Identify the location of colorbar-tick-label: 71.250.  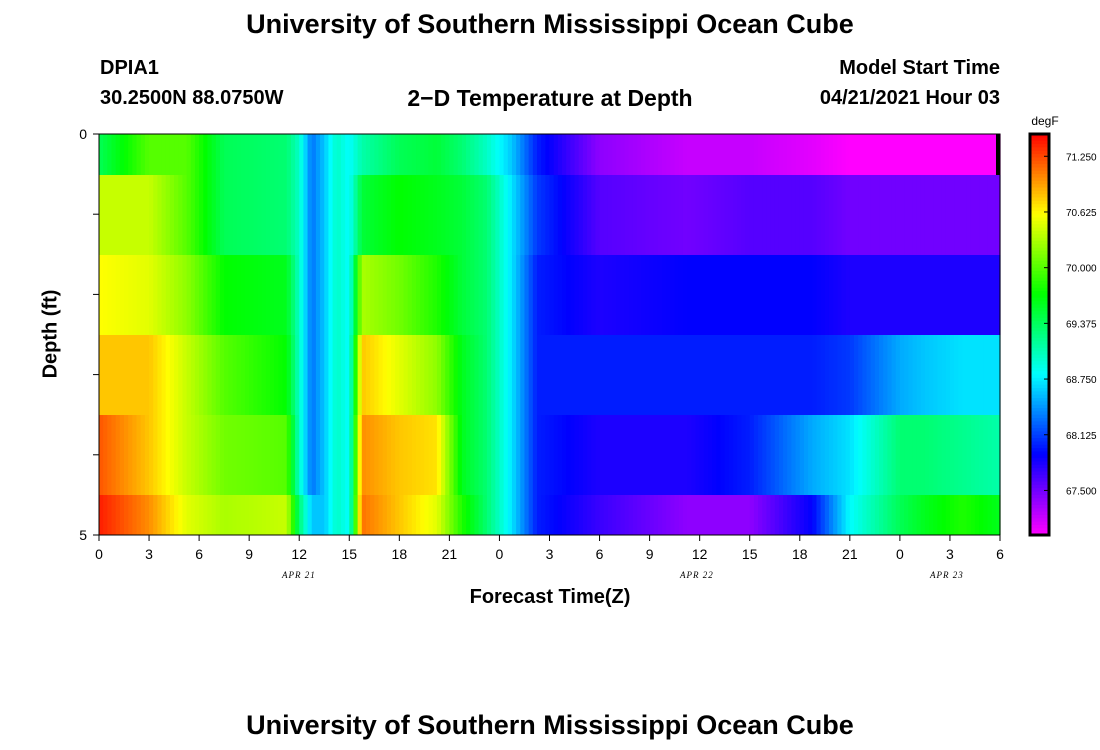
(1081, 157).